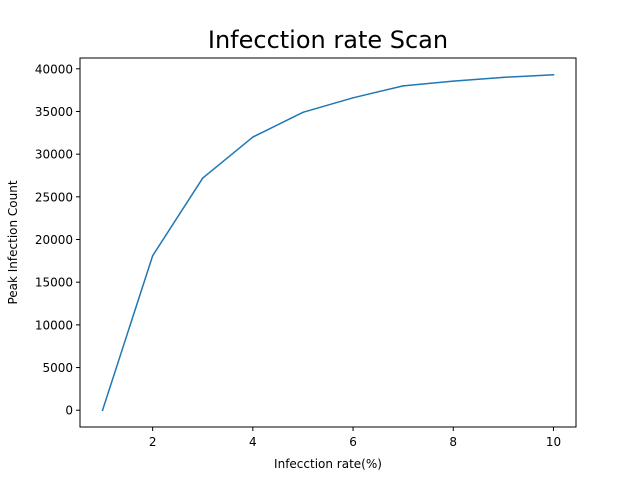  What do you see at coordinates (253, 442) in the screenshot?
I see `x-tick-label: 4` at bounding box center [253, 442].